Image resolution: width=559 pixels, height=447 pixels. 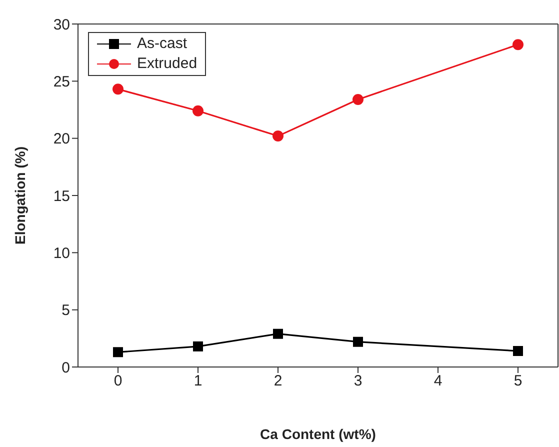 What do you see at coordinates (61, 81) in the screenshot?
I see `y-tick-label: 25` at bounding box center [61, 81].